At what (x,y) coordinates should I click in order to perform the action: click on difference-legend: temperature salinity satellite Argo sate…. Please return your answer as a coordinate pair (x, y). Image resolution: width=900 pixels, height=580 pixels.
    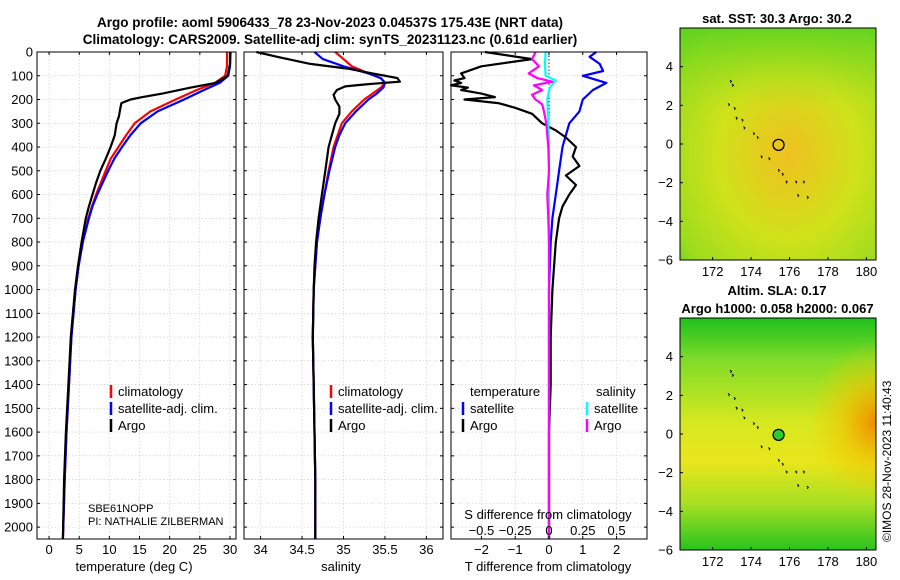
    Looking at the image, I should click on (549, 408).